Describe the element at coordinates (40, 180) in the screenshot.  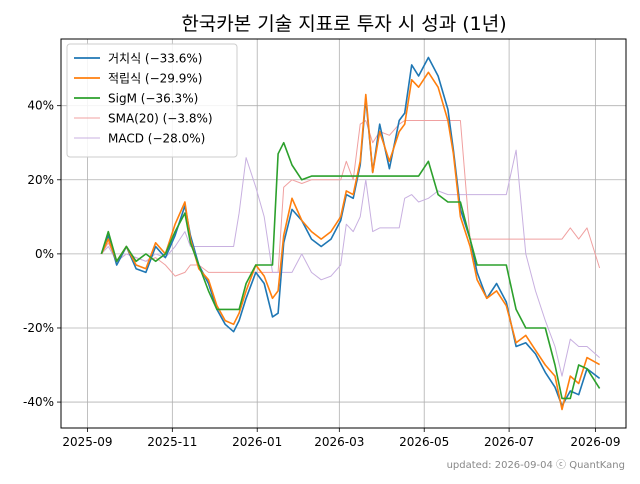
I see `y-tick-label: 20%` at that location.